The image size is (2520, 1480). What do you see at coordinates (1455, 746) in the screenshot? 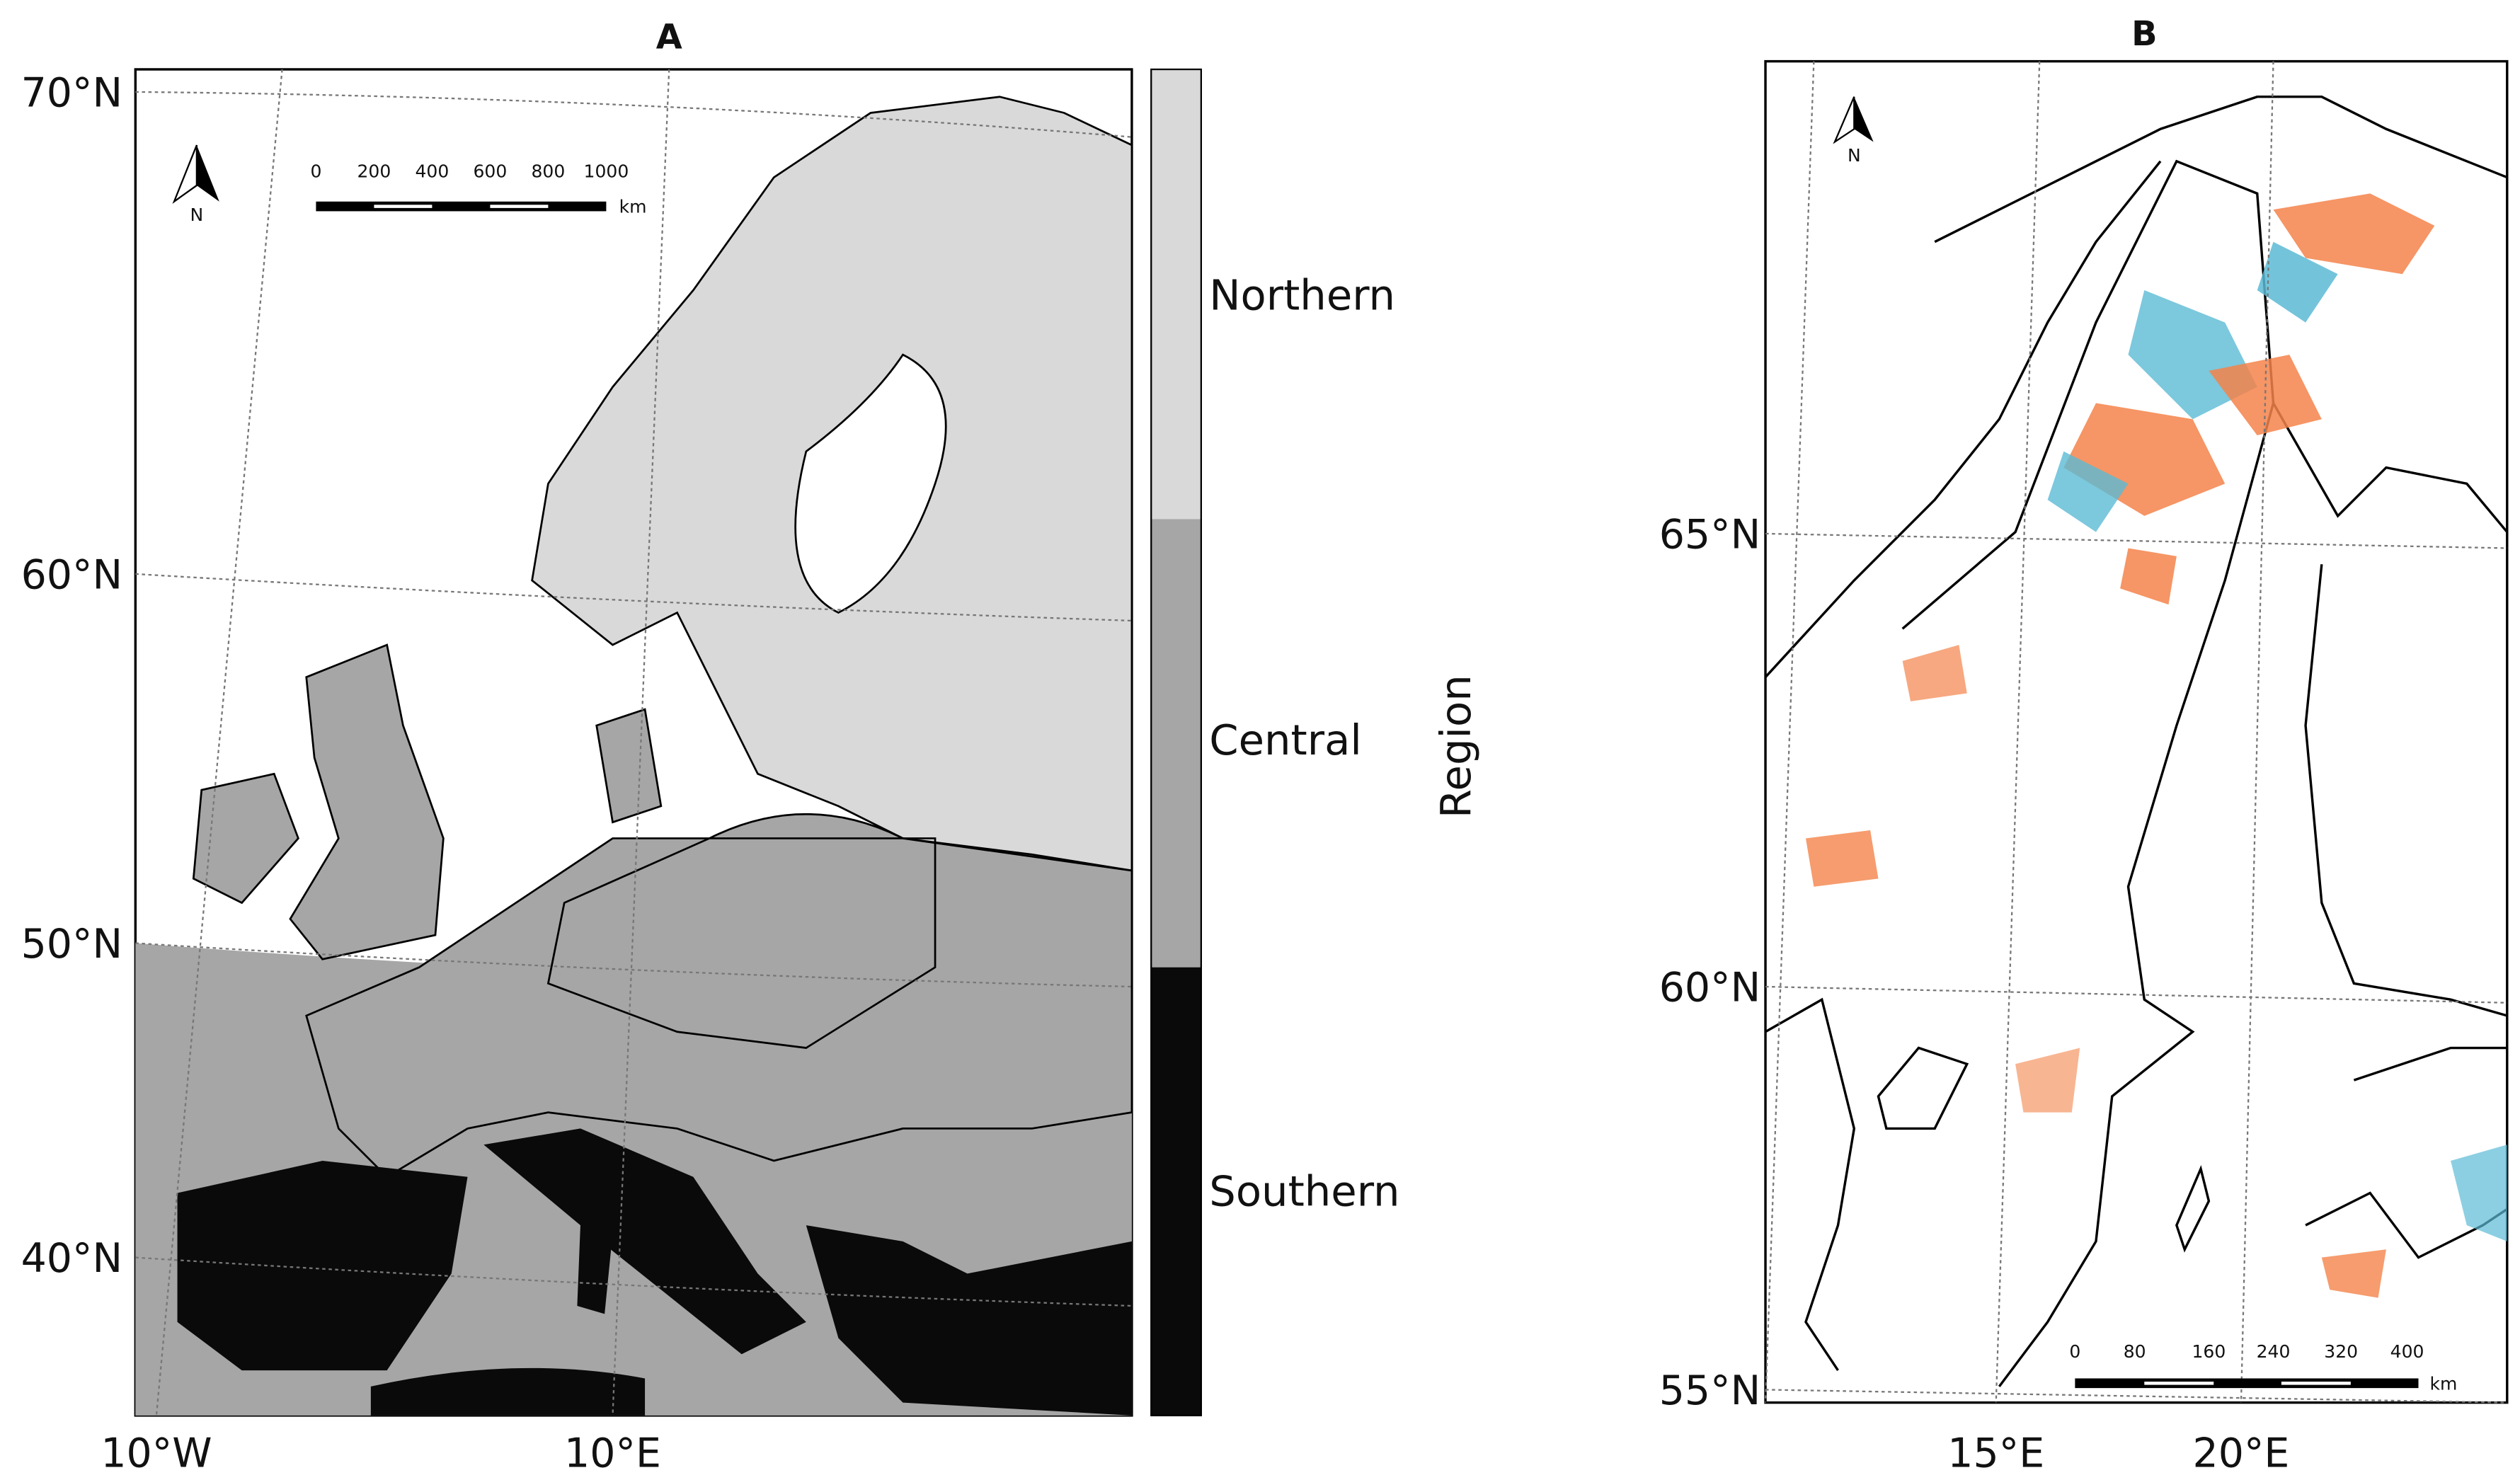
I see `legend-title: Region` at bounding box center [1455, 746].